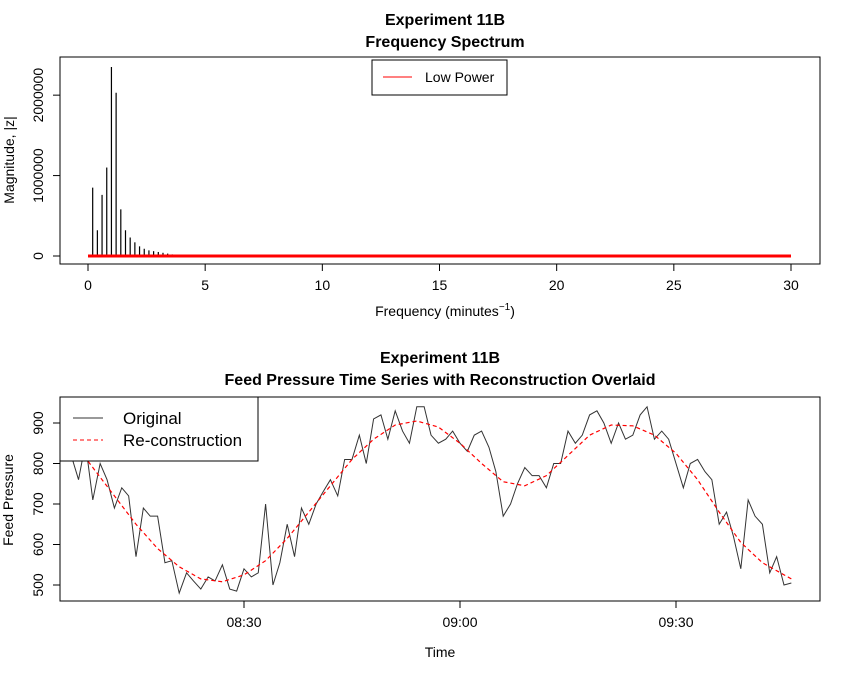  Describe the element at coordinates (152, 418) in the screenshot. I see `legend-label-original: Original` at that location.